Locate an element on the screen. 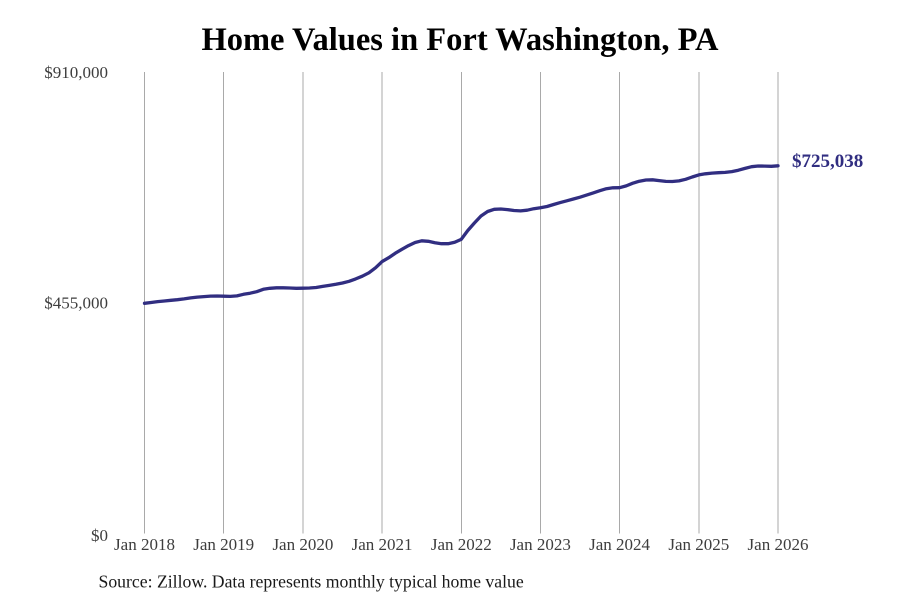 This screenshot has height=600, width=900. svg-text: $725,038 is located at coordinates (827, 161).